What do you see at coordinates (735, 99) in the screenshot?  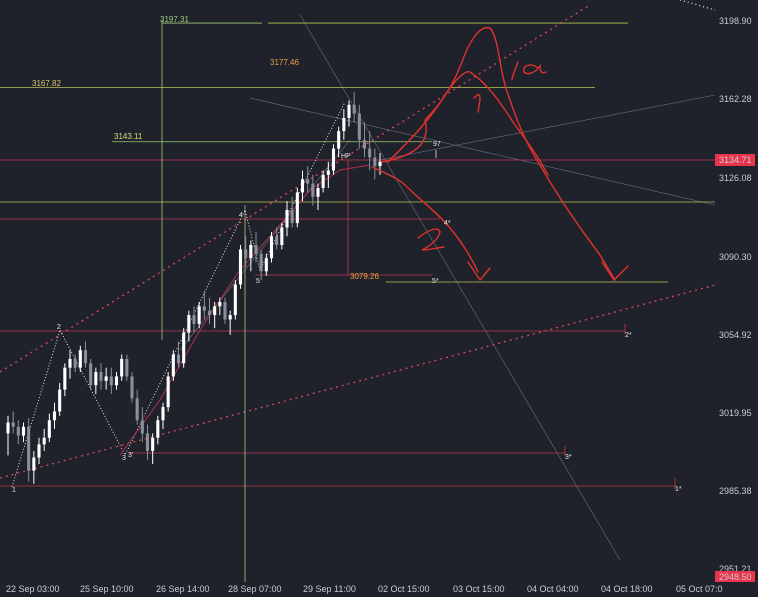 I see `price-axis-tick: 3162.28` at bounding box center [735, 99].